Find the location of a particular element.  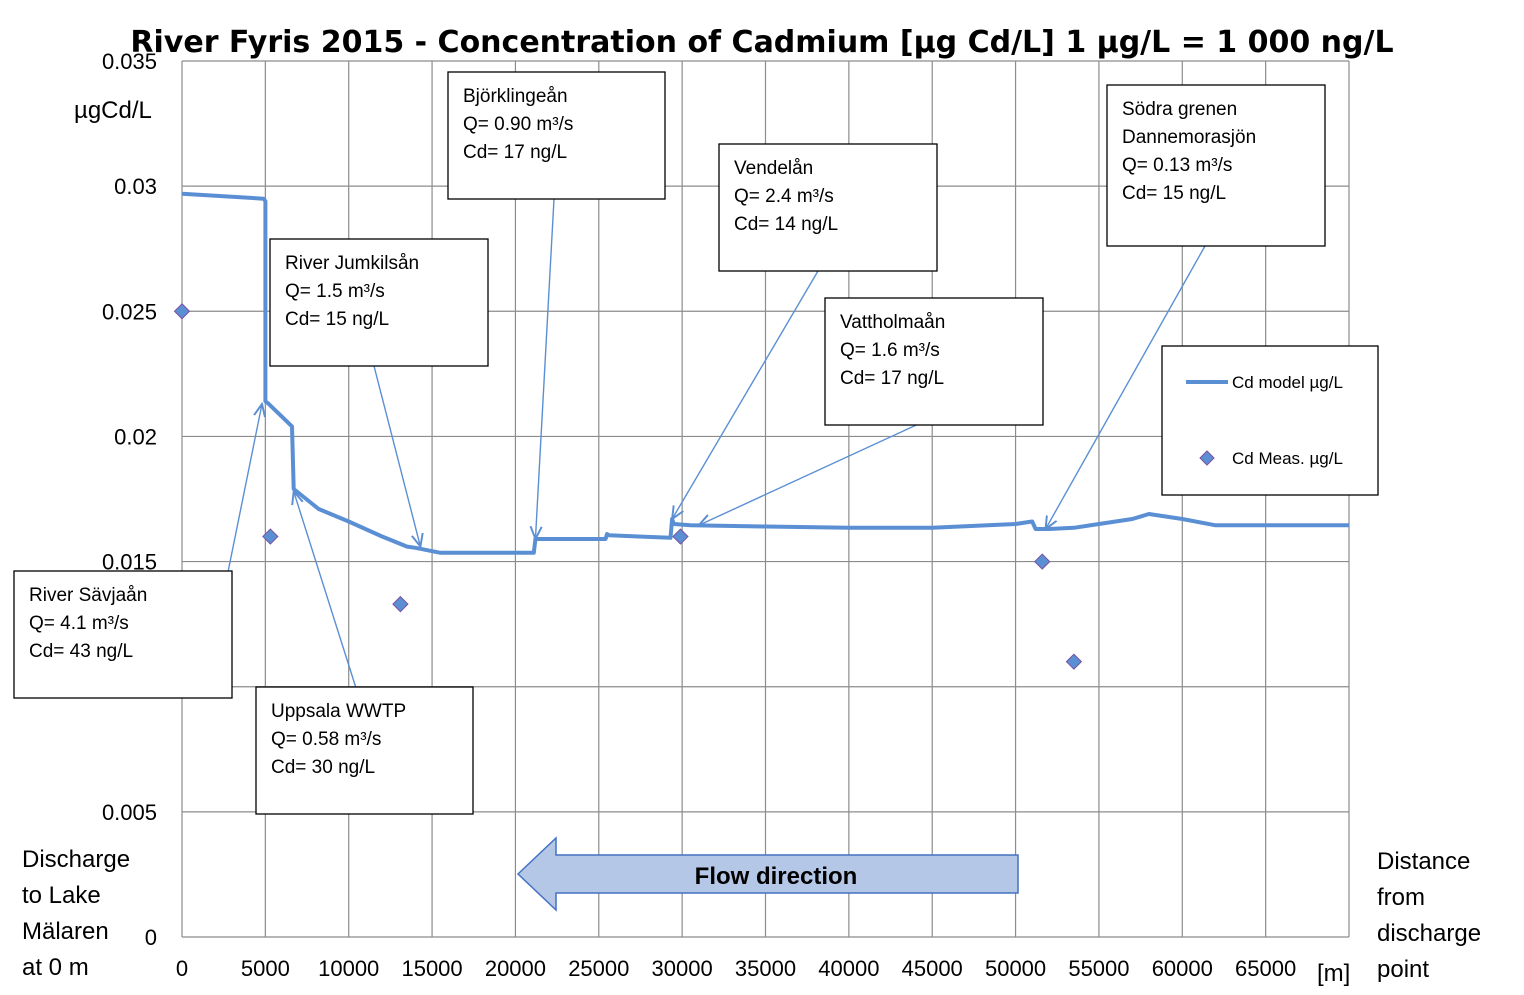

y-tick-label: 0 is located at coordinates (151, 937).